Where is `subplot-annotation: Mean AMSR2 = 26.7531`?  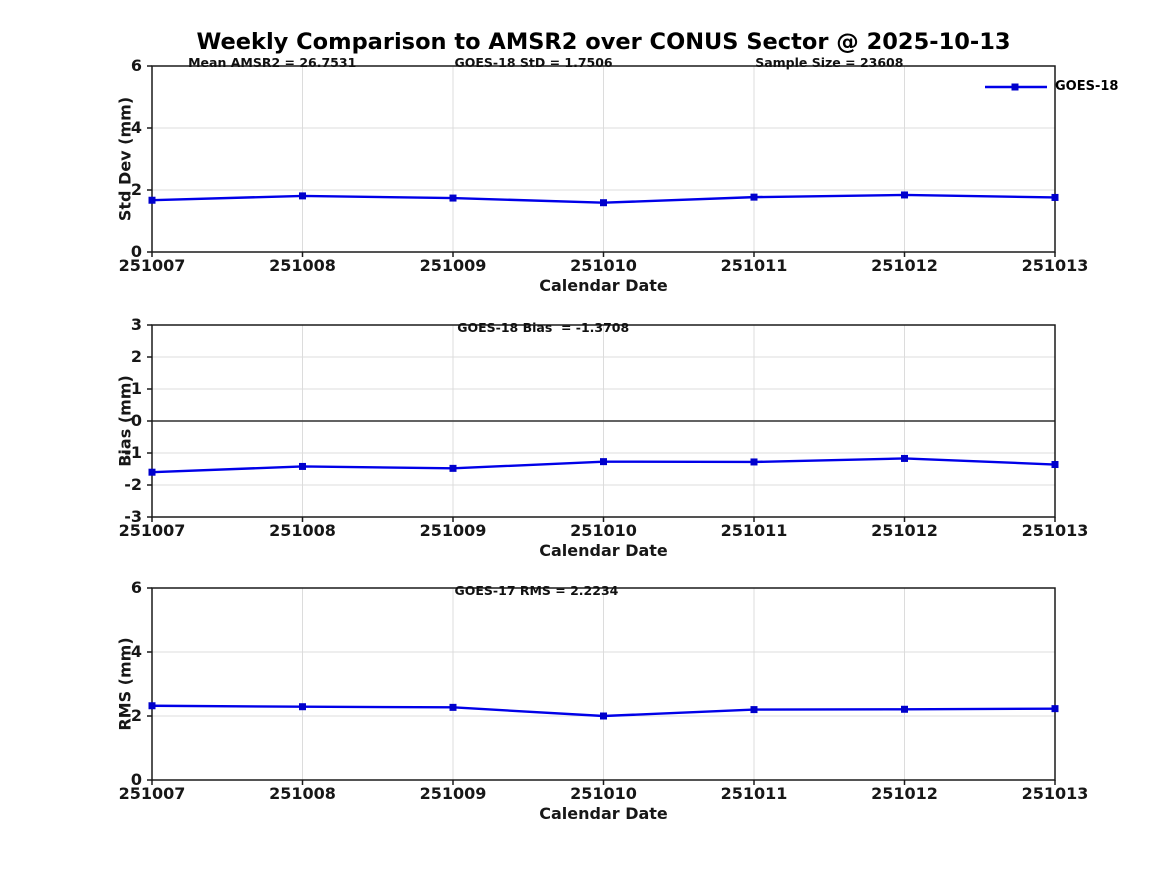
subplot-annotation: Mean AMSR2 = 26.7531 is located at coordinates (272, 62).